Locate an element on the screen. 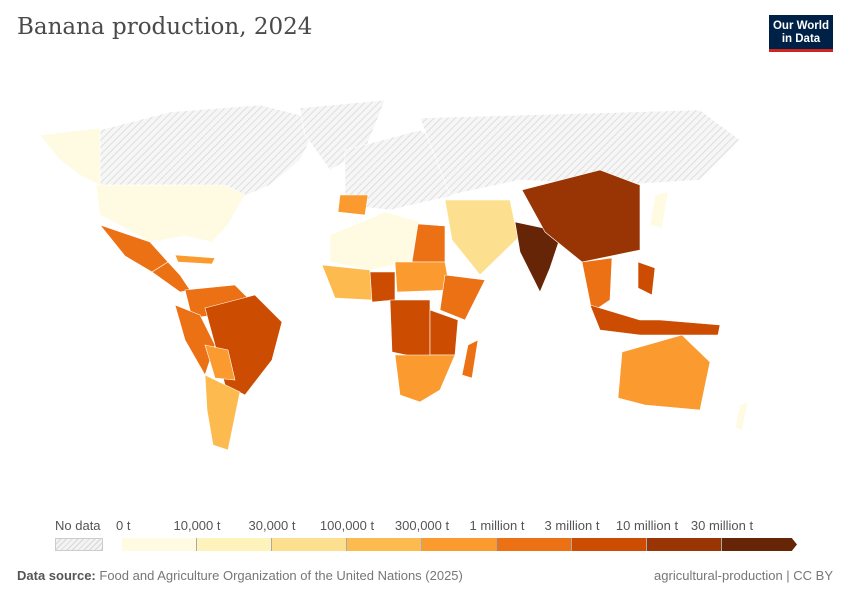  region-north-africa is located at coordinates (375, 241).